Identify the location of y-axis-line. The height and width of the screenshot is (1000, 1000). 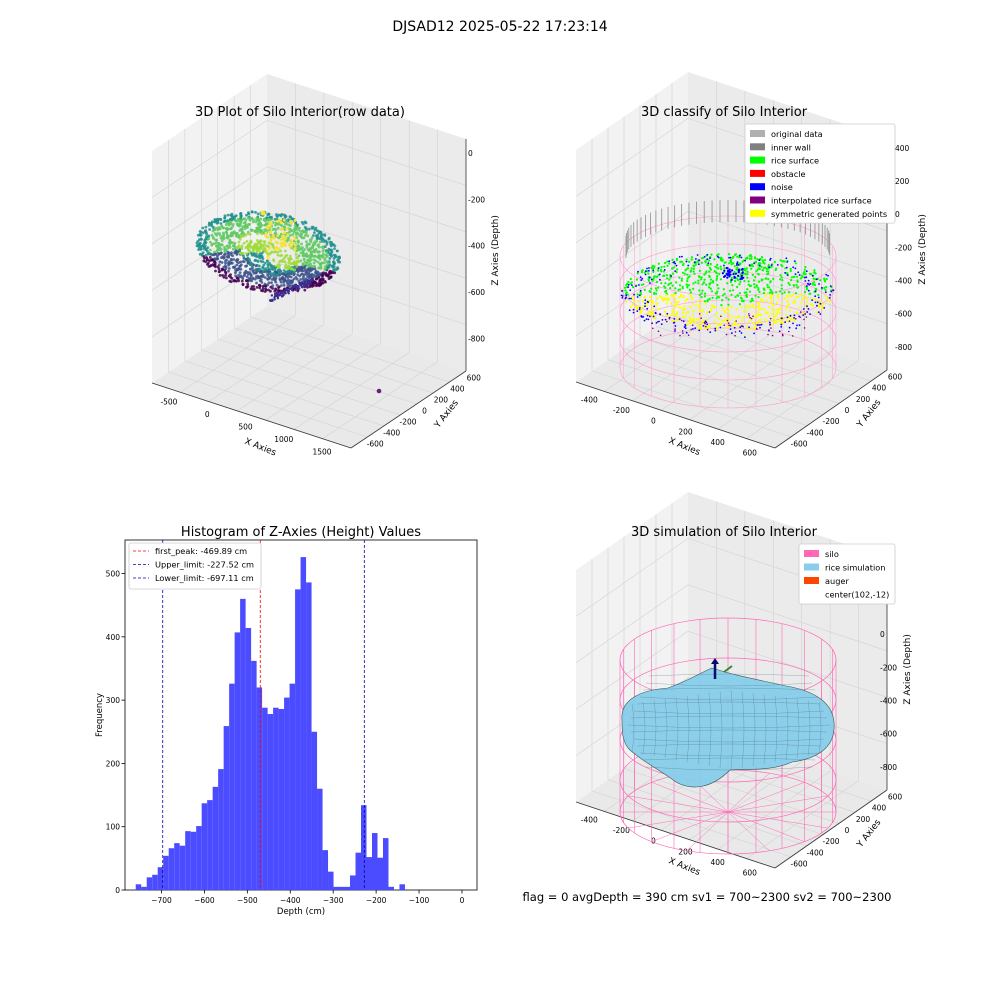
(831, 829).